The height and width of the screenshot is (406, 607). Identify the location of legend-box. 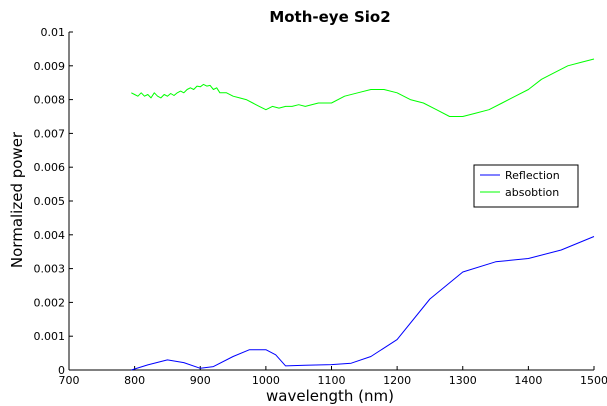
(526, 186).